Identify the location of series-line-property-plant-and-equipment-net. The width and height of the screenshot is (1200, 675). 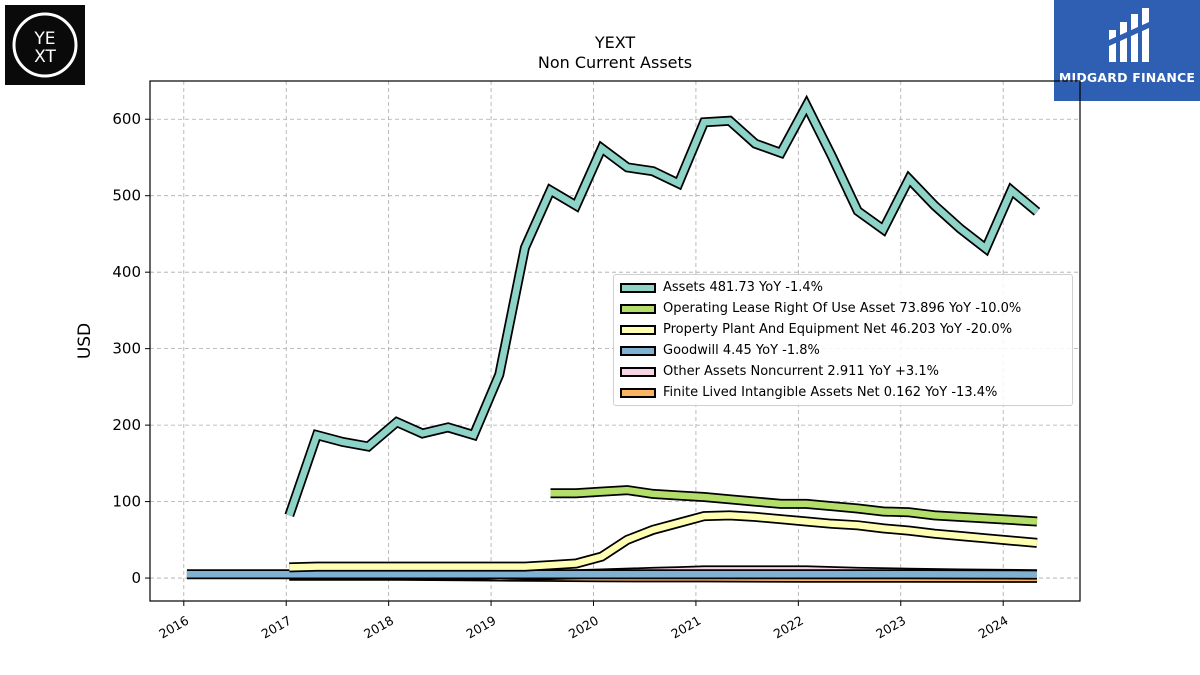
(663, 541).